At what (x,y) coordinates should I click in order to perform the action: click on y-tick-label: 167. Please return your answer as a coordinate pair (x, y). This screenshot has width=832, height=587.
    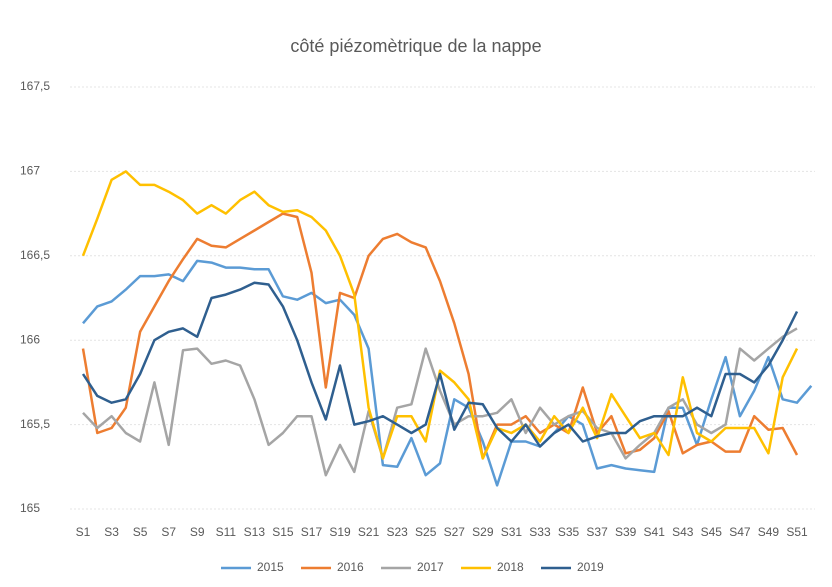
    Looking at the image, I should click on (30, 171).